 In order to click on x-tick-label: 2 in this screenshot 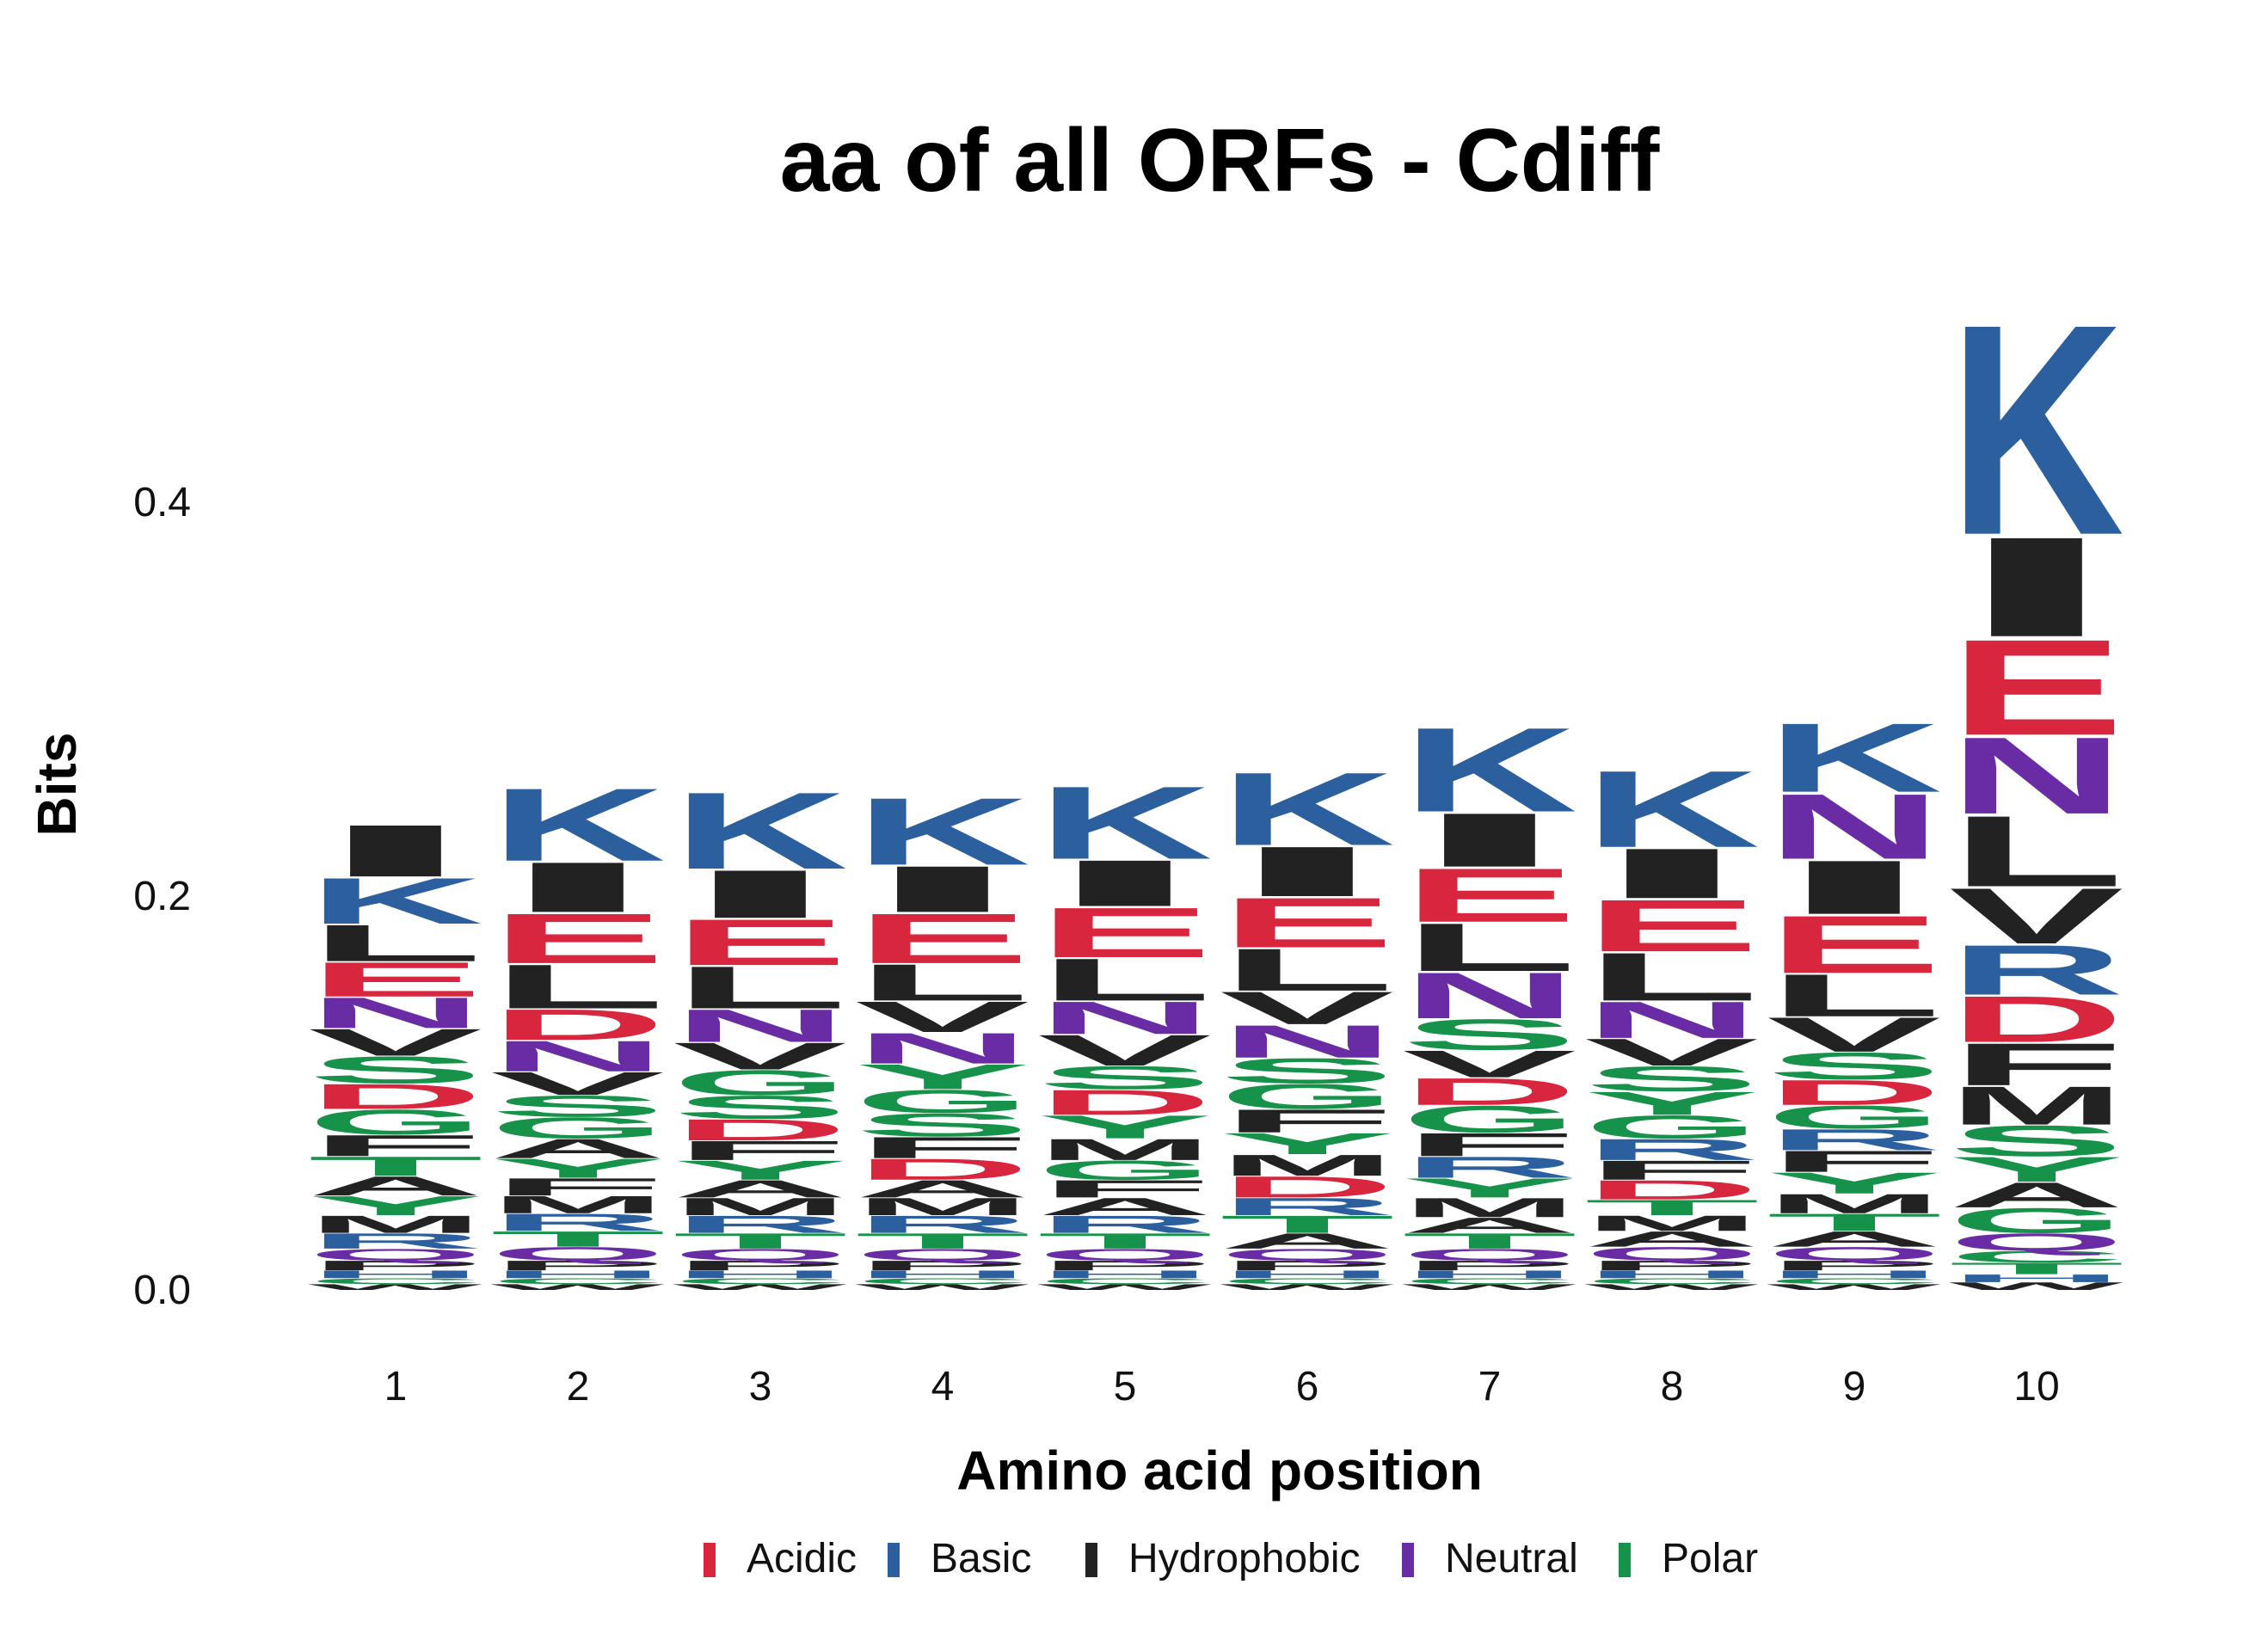, I will do `click(579, 1386)`.